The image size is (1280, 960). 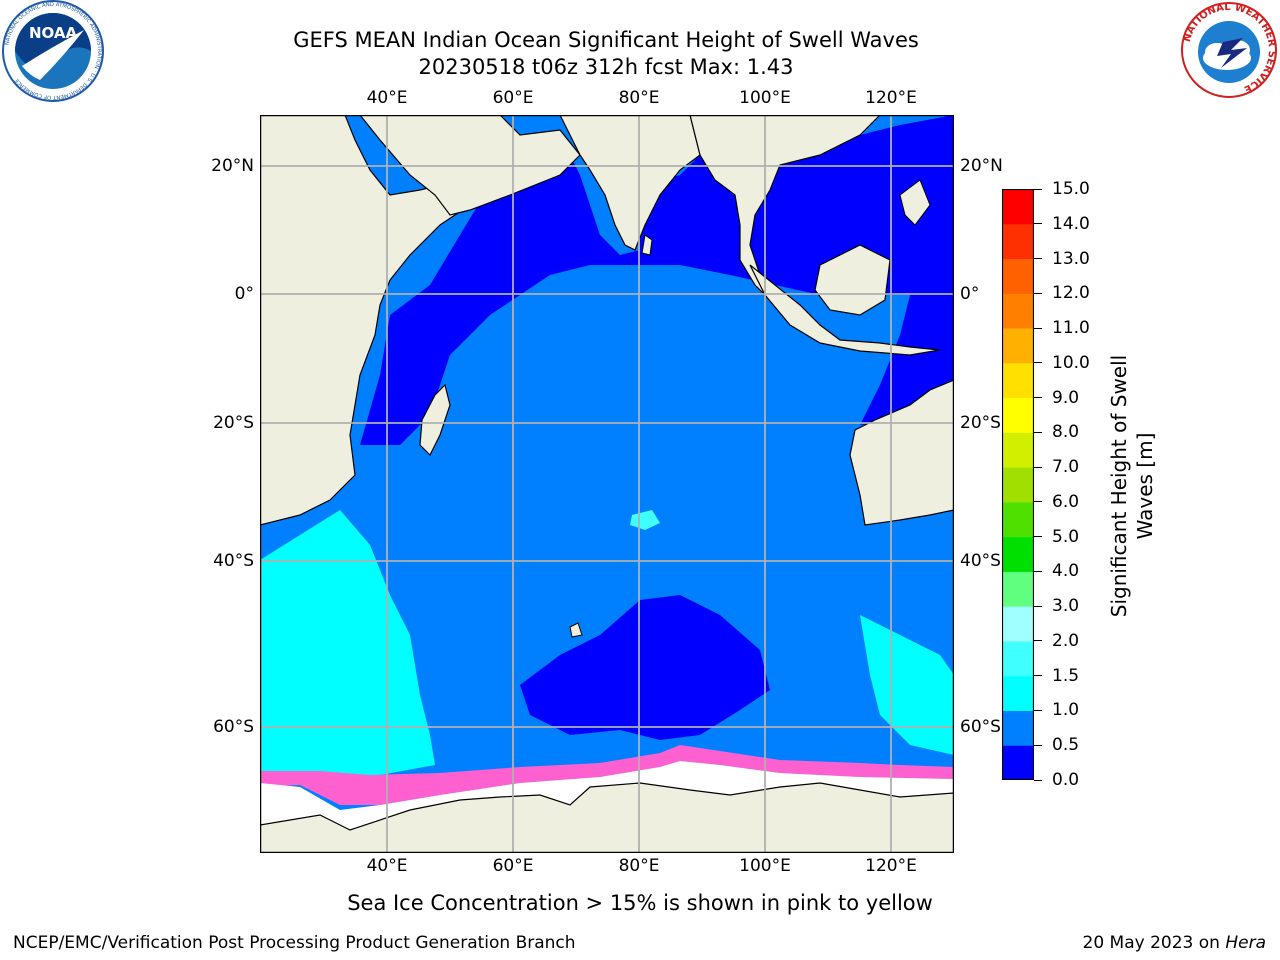 I want to click on antarctica-landmass, so click(x=607, y=817).